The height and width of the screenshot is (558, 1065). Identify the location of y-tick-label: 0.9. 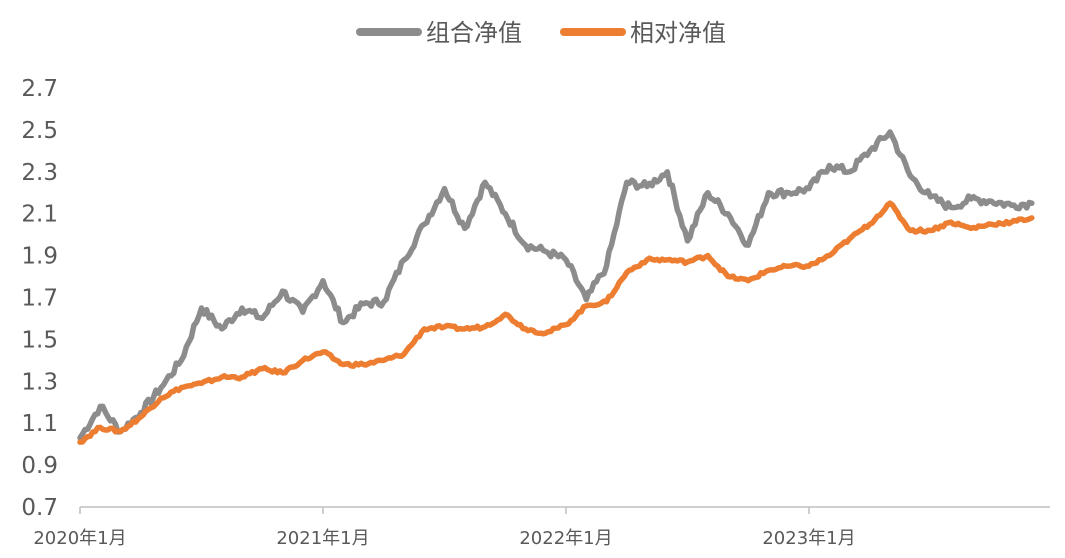
(39, 466).